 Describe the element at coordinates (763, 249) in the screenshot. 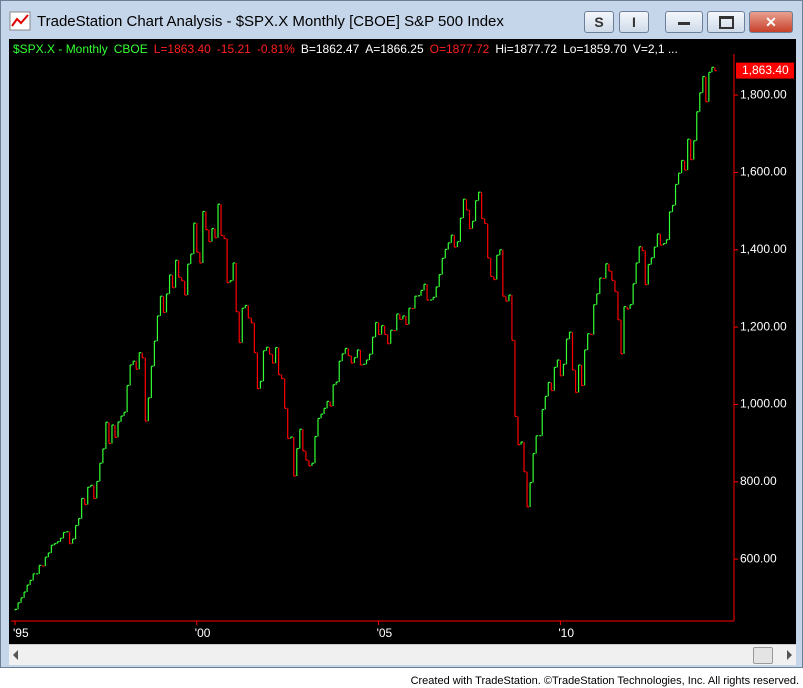

I see `y-tick-label: 1,400.00` at that location.